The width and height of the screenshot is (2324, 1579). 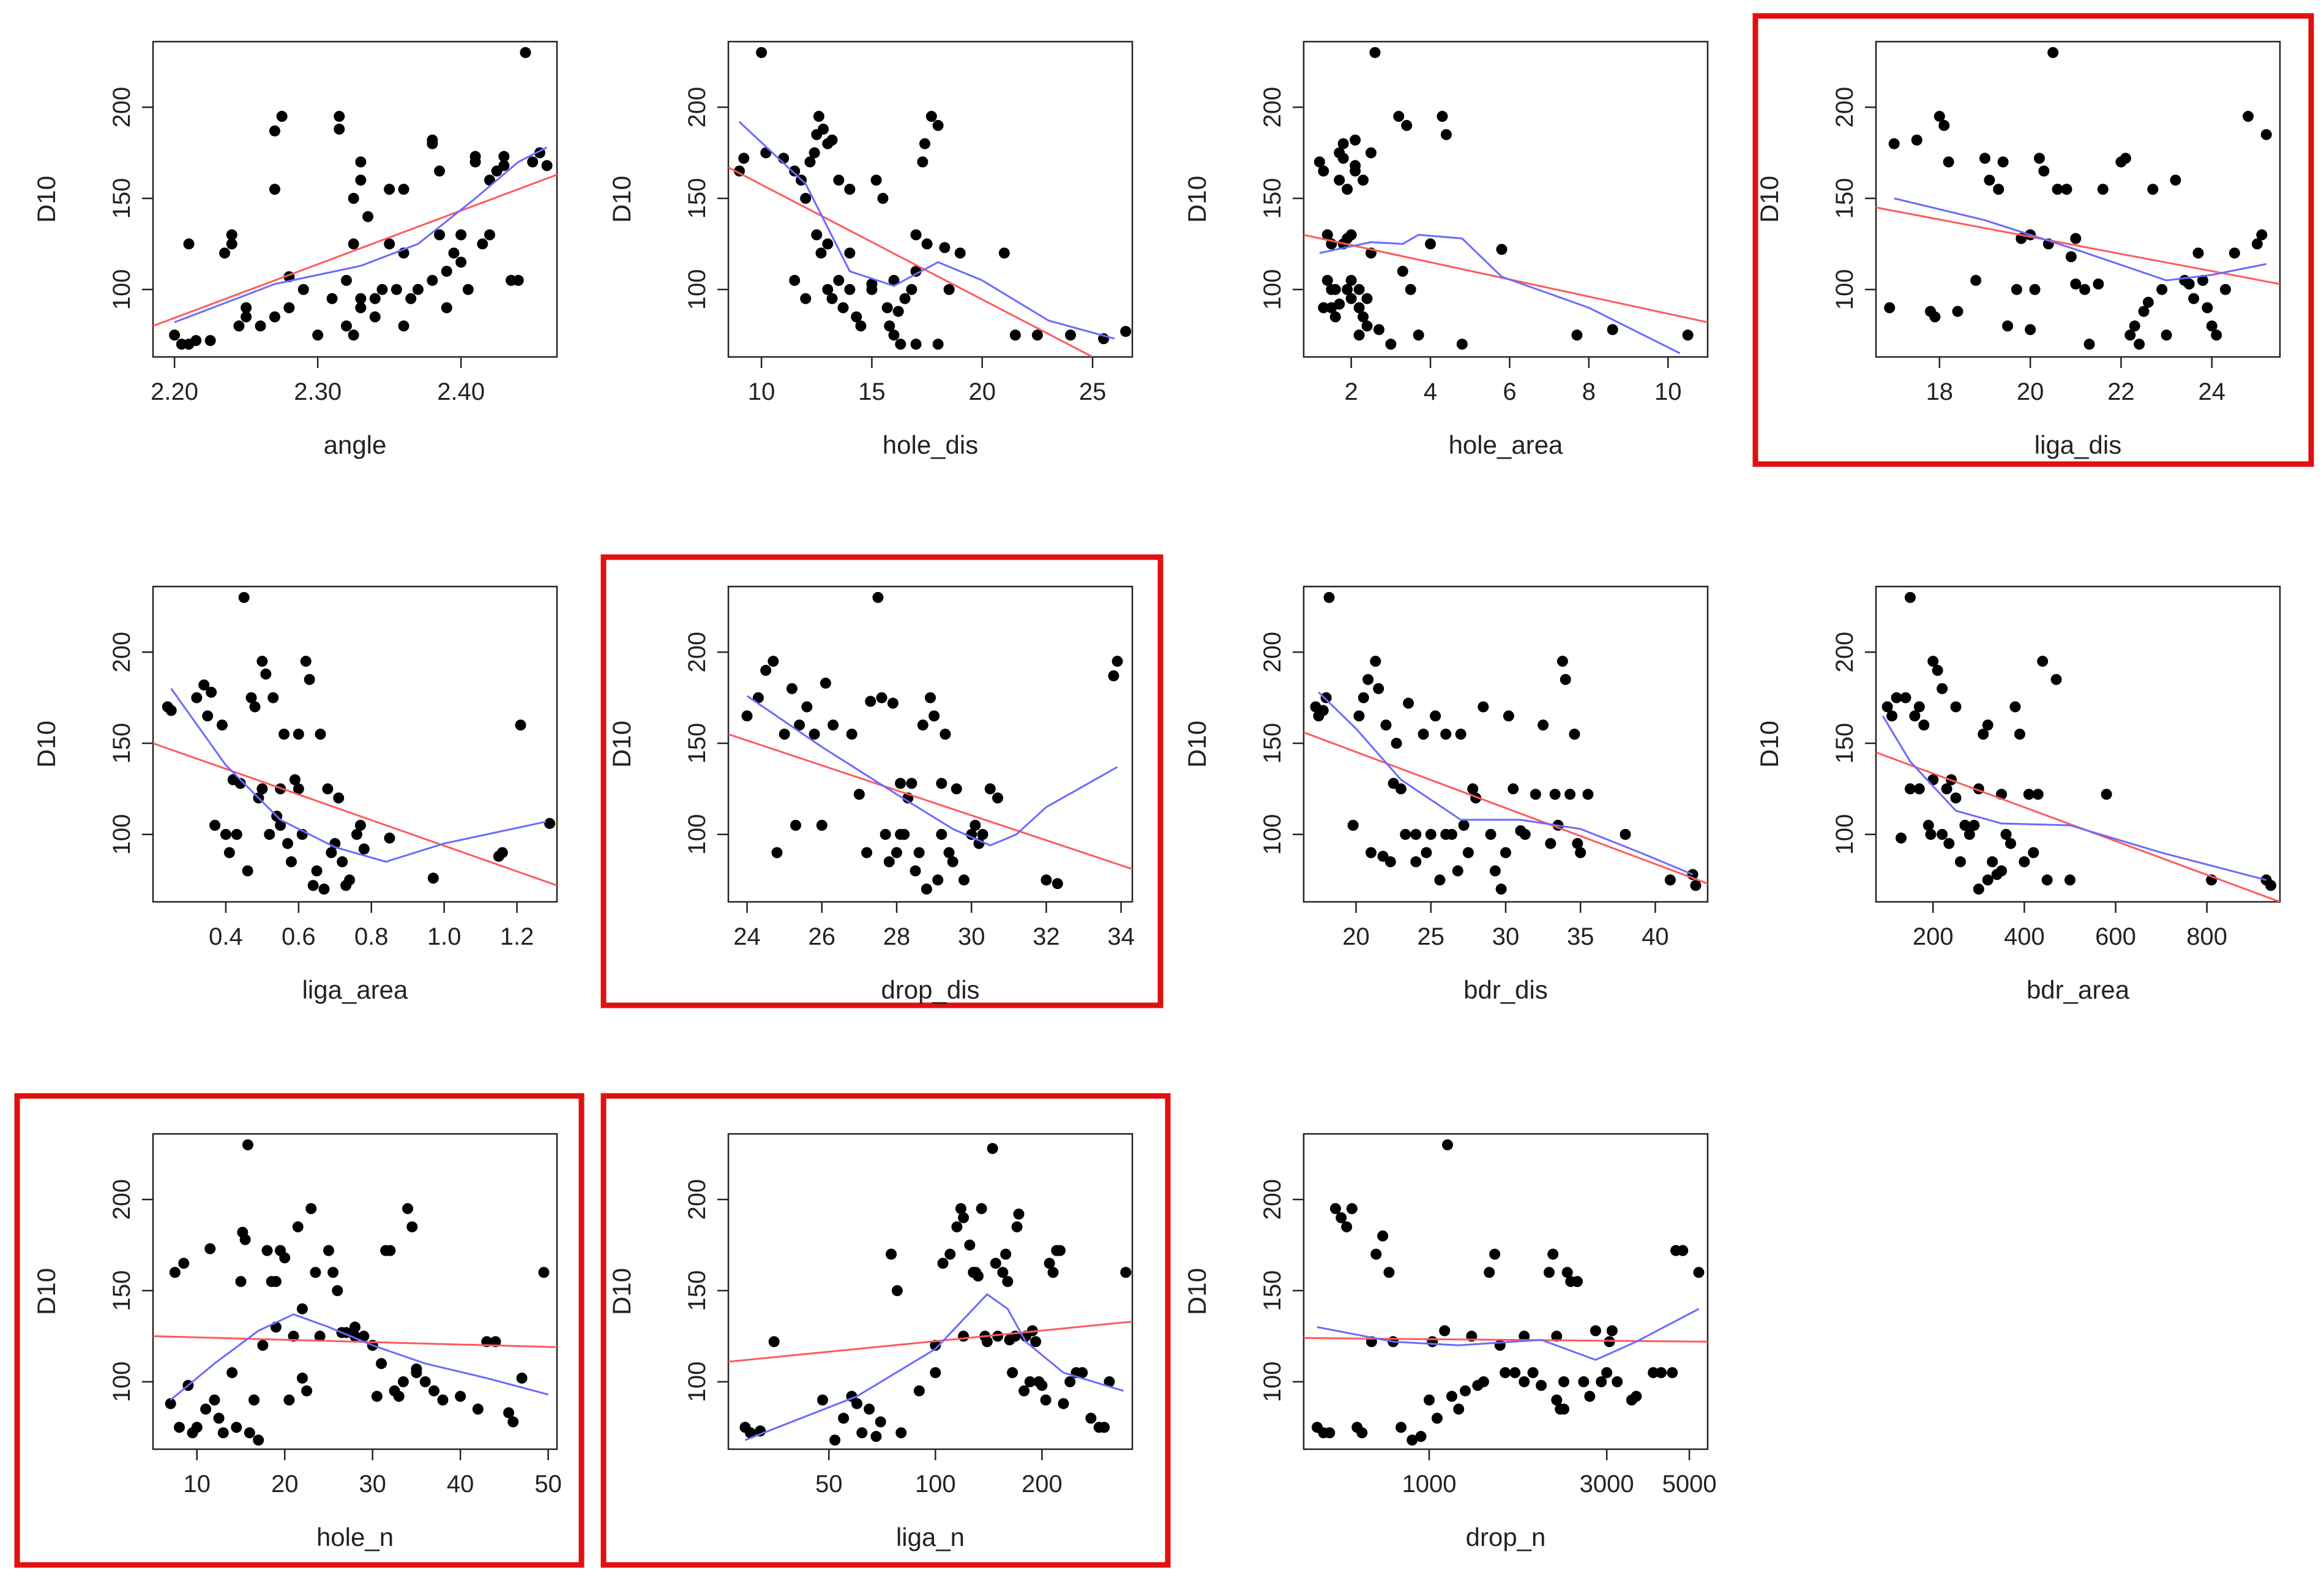 What do you see at coordinates (122, 107) in the screenshot?
I see `y-tick-label: 200` at bounding box center [122, 107].